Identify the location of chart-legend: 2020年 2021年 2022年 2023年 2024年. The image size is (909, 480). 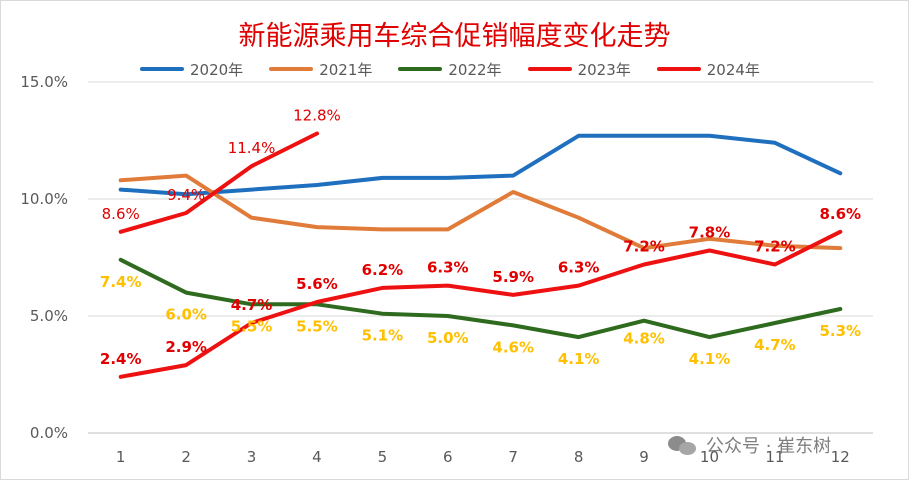
(450, 69).